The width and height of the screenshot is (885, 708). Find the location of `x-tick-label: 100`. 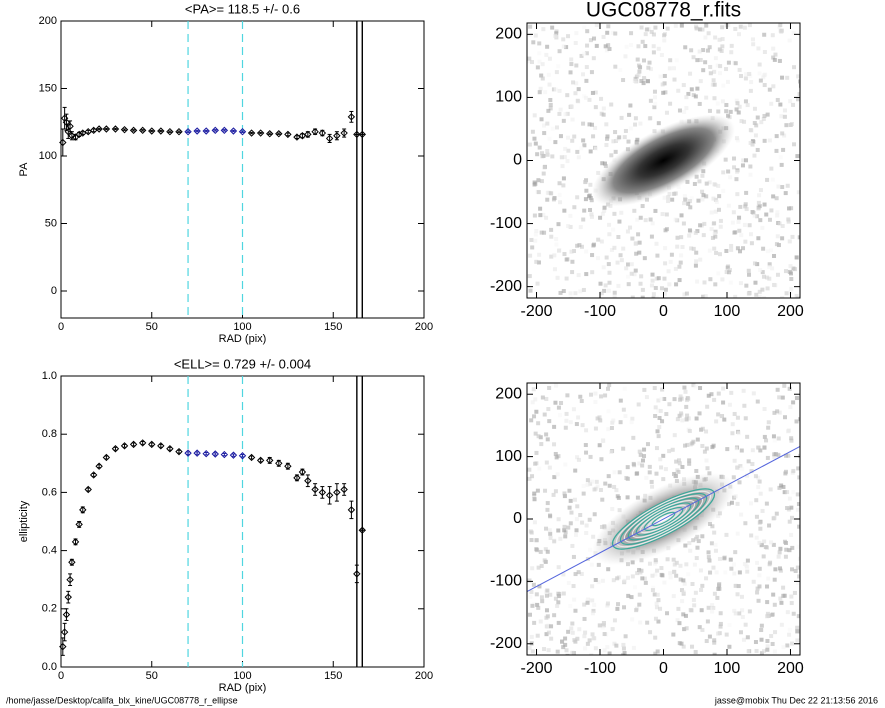

x-tick-label: 100 is located at coordinates (242, 676).